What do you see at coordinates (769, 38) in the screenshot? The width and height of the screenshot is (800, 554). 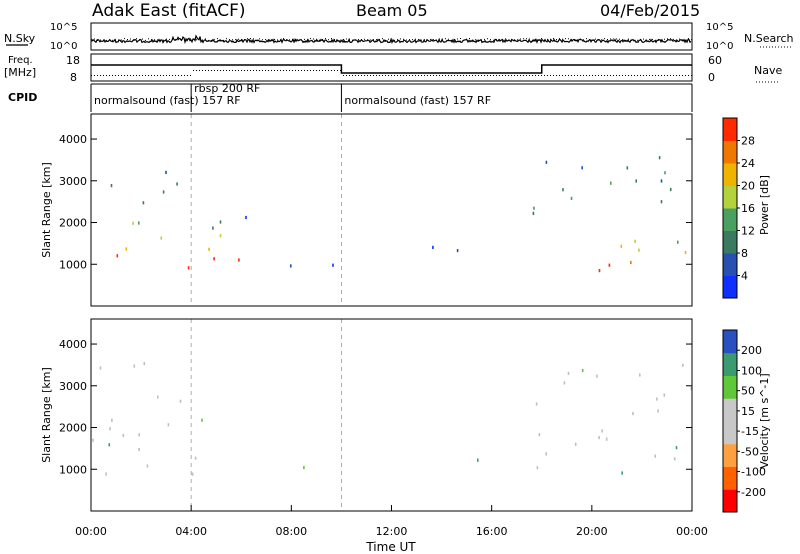 I see `nsearch-label: N.Search` at bounding box center [769, 38].